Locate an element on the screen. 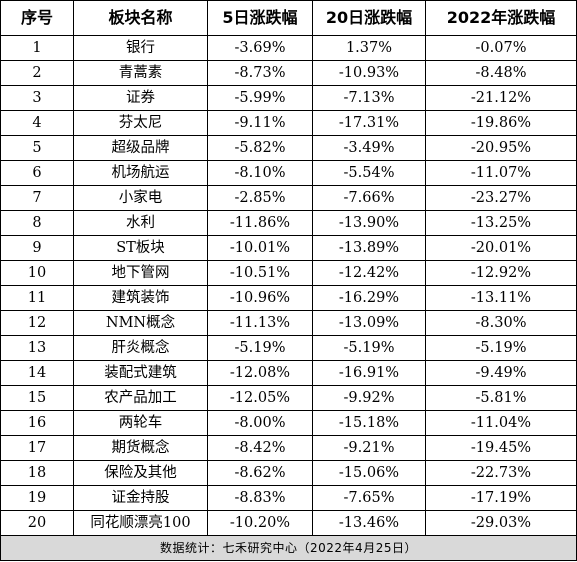 The image size is (577, 562). row-index-cell: 16 is located at coordinates (37, 423).